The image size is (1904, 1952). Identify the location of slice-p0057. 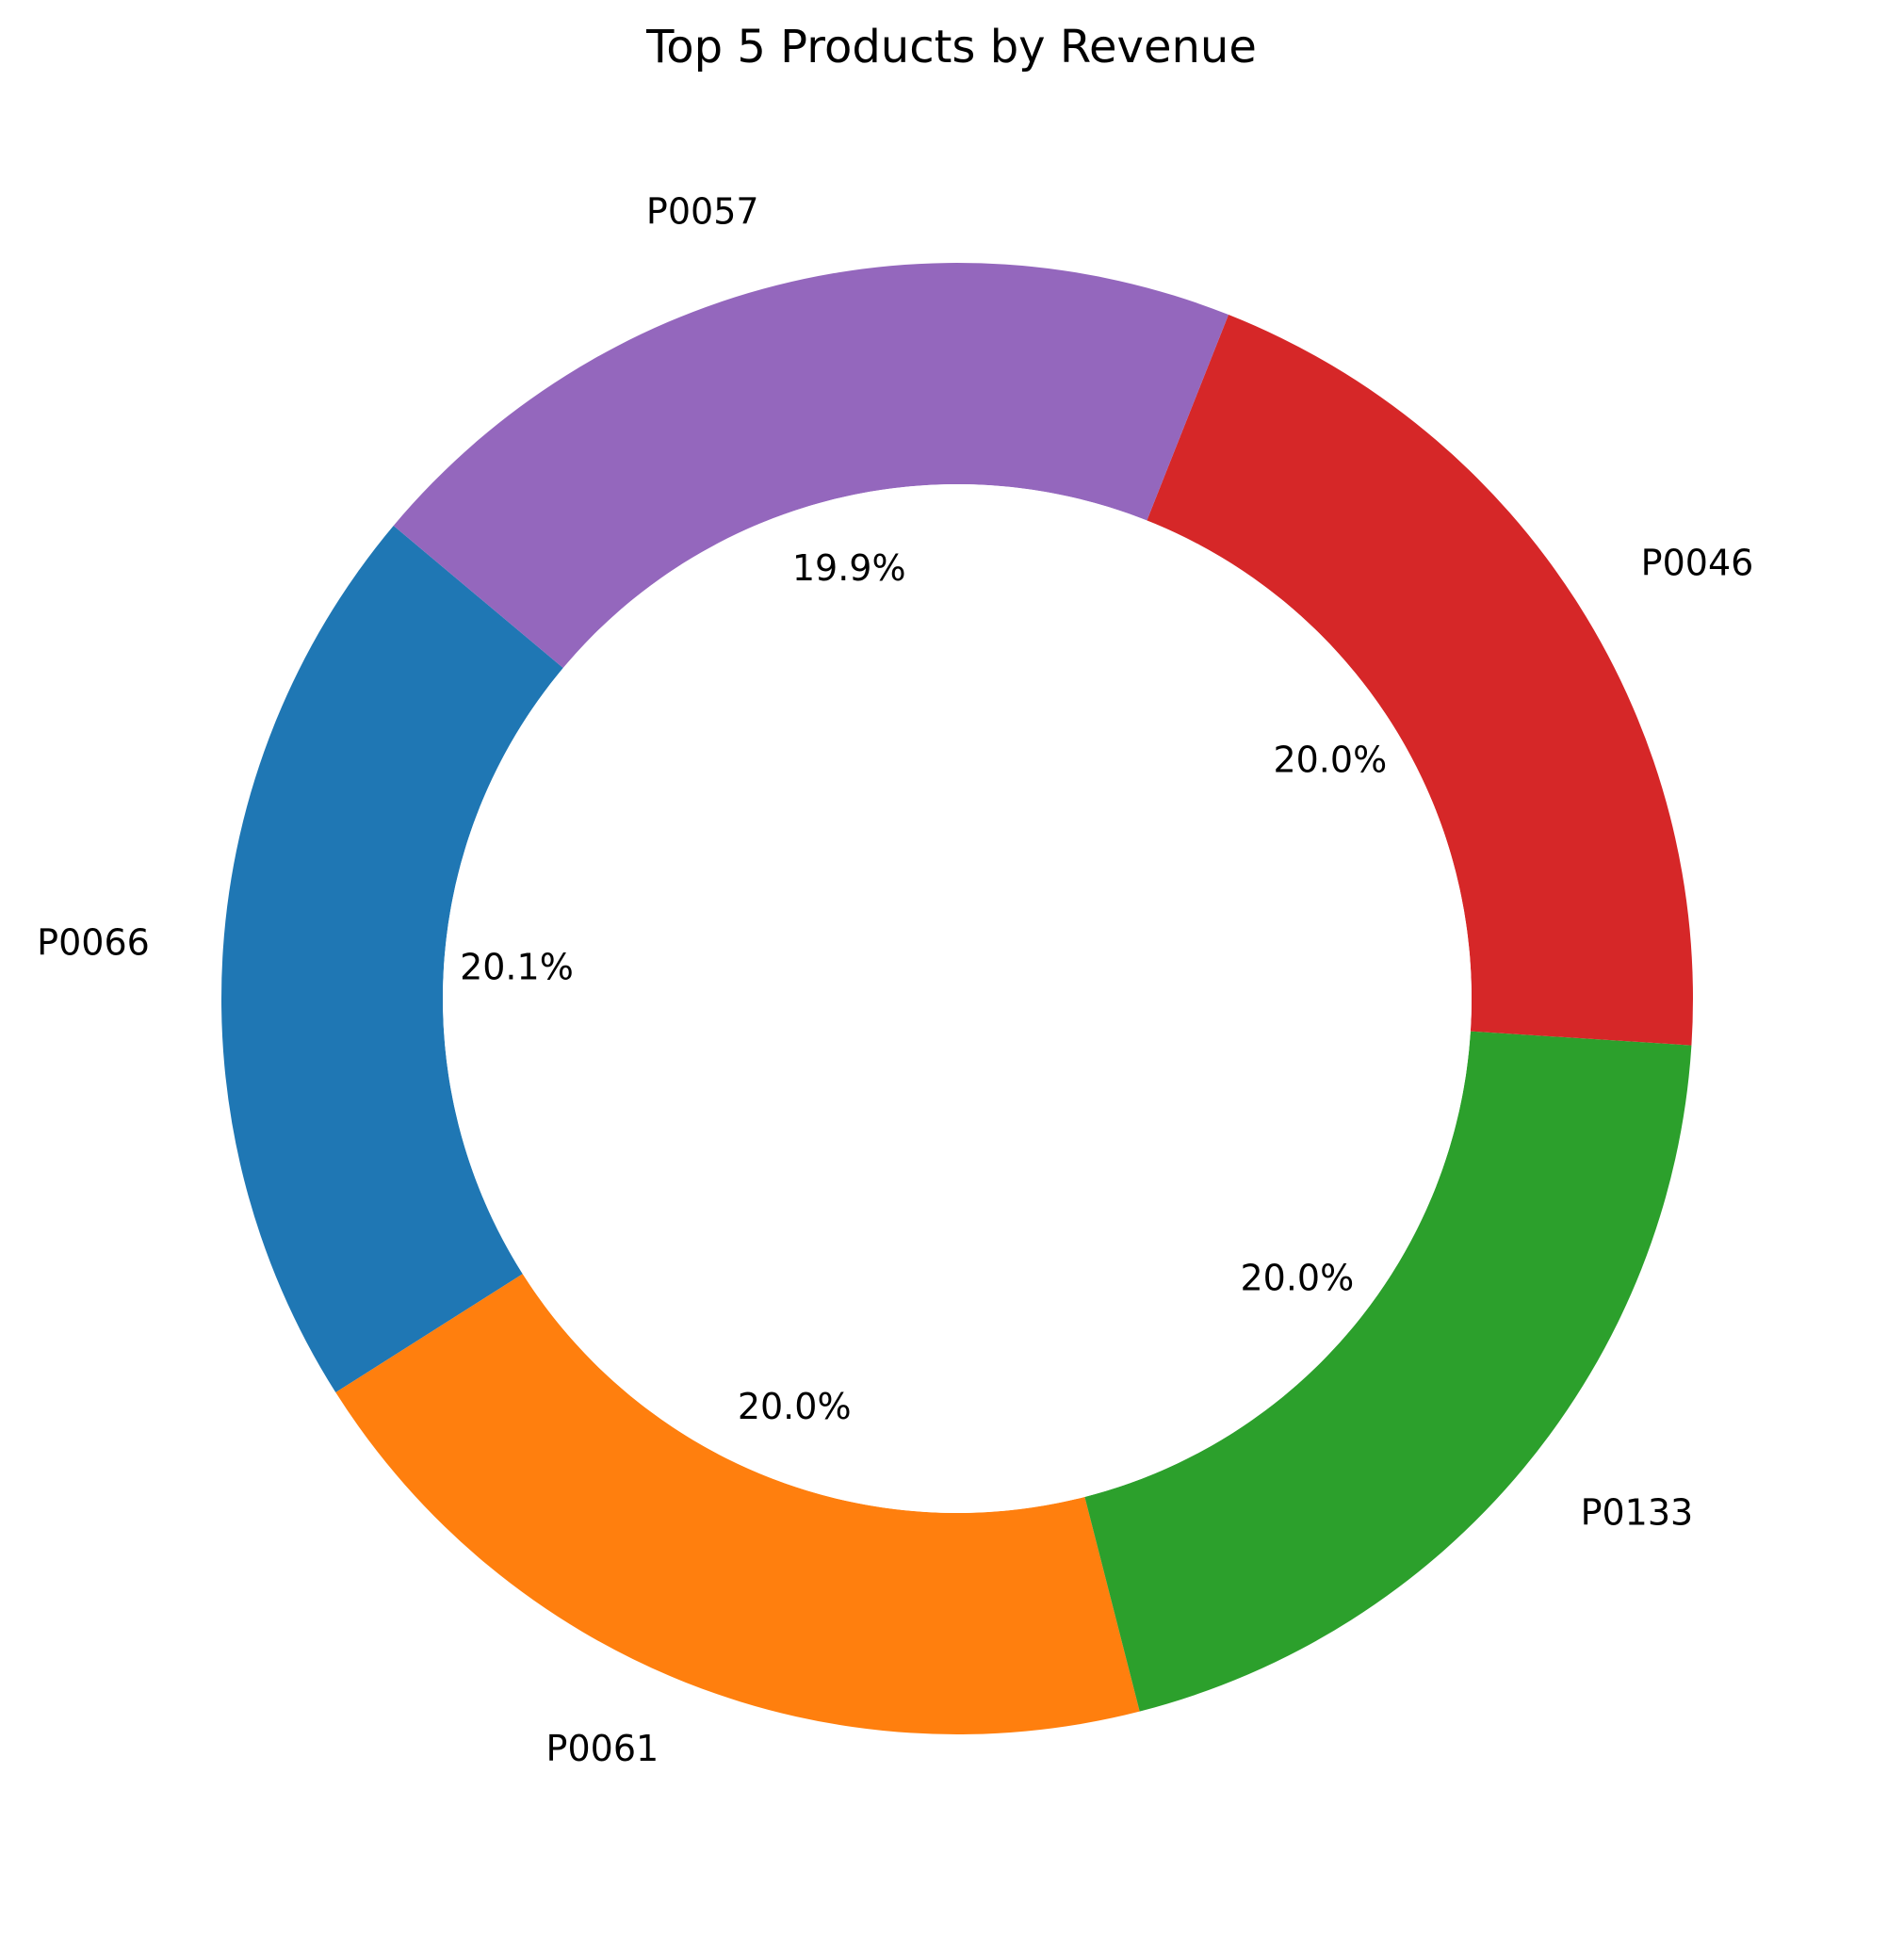
(811, 465).